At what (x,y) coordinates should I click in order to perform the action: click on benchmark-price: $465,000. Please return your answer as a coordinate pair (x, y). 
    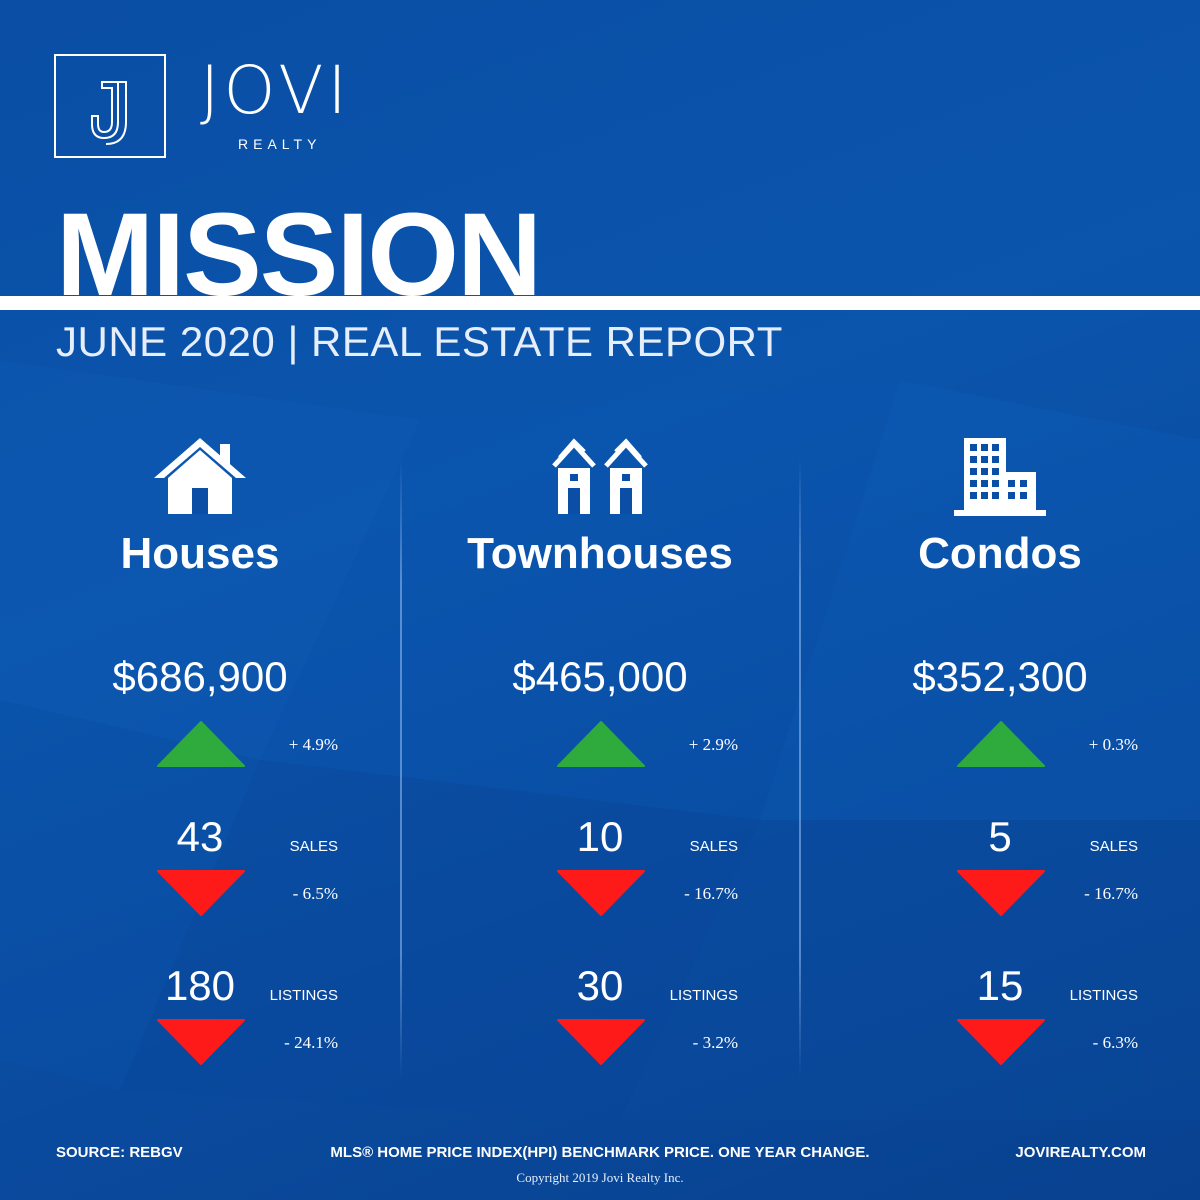
    Looking at the image, I should click on (600, 676).